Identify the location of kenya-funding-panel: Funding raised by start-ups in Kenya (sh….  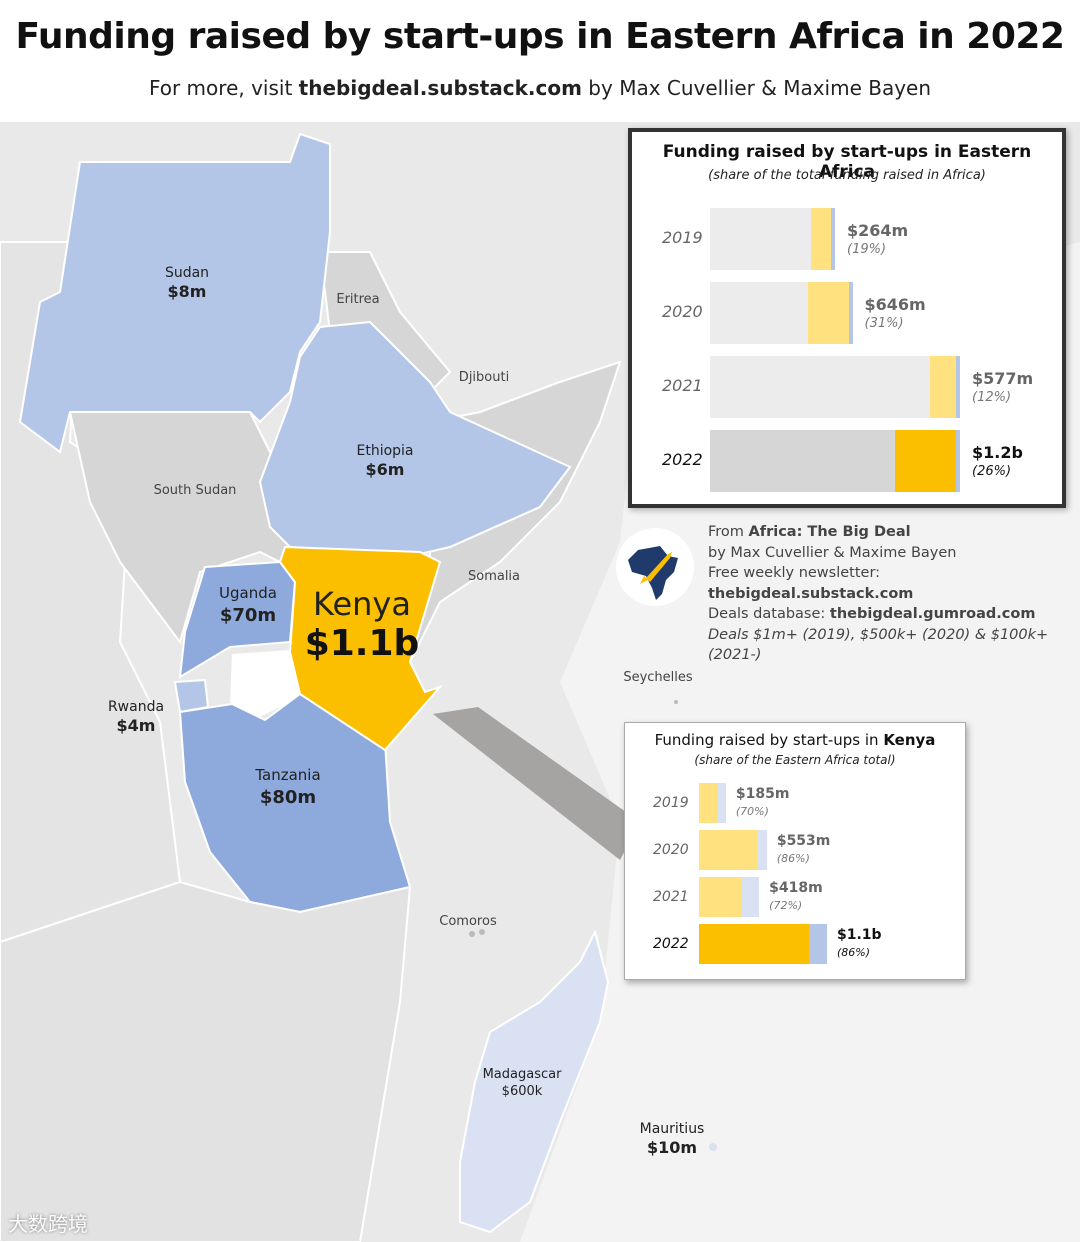
(795, 851).